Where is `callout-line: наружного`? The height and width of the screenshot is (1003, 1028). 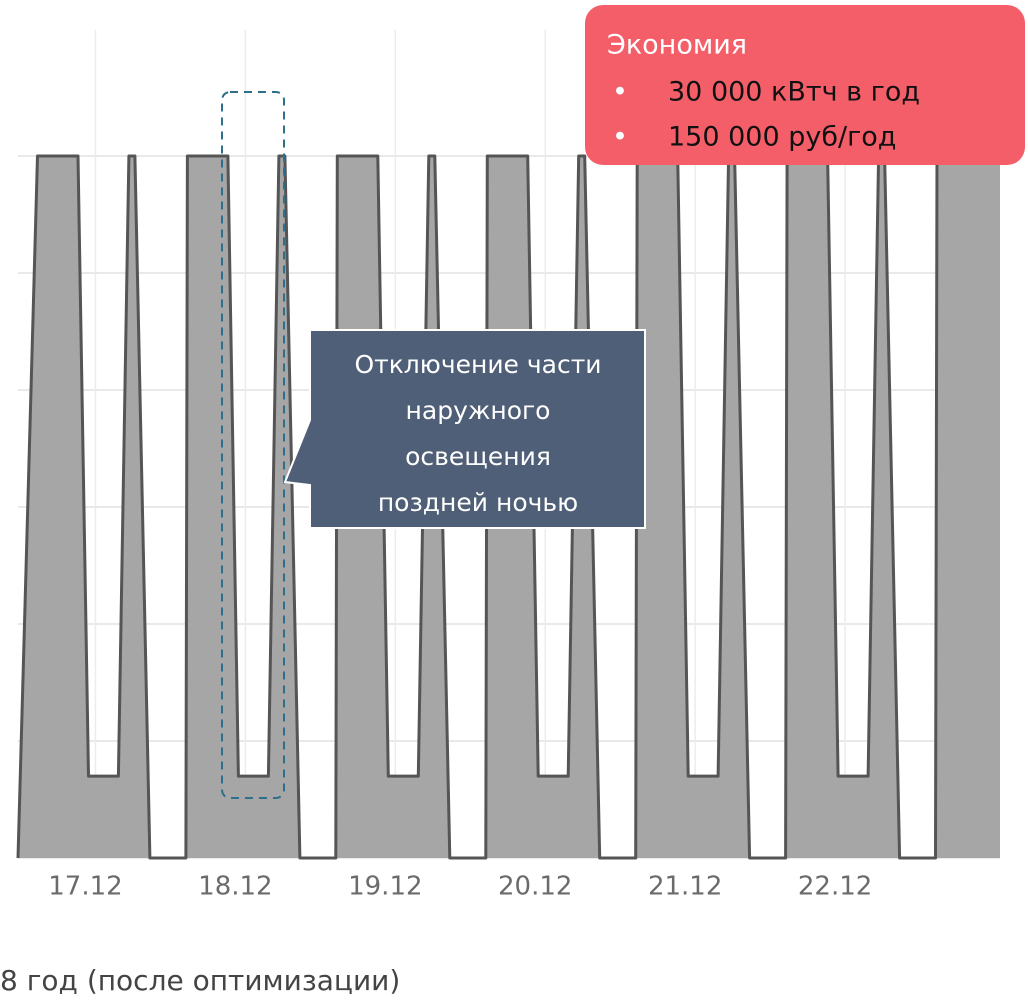 callout-line: наружного is located at coordinates (478, 410).